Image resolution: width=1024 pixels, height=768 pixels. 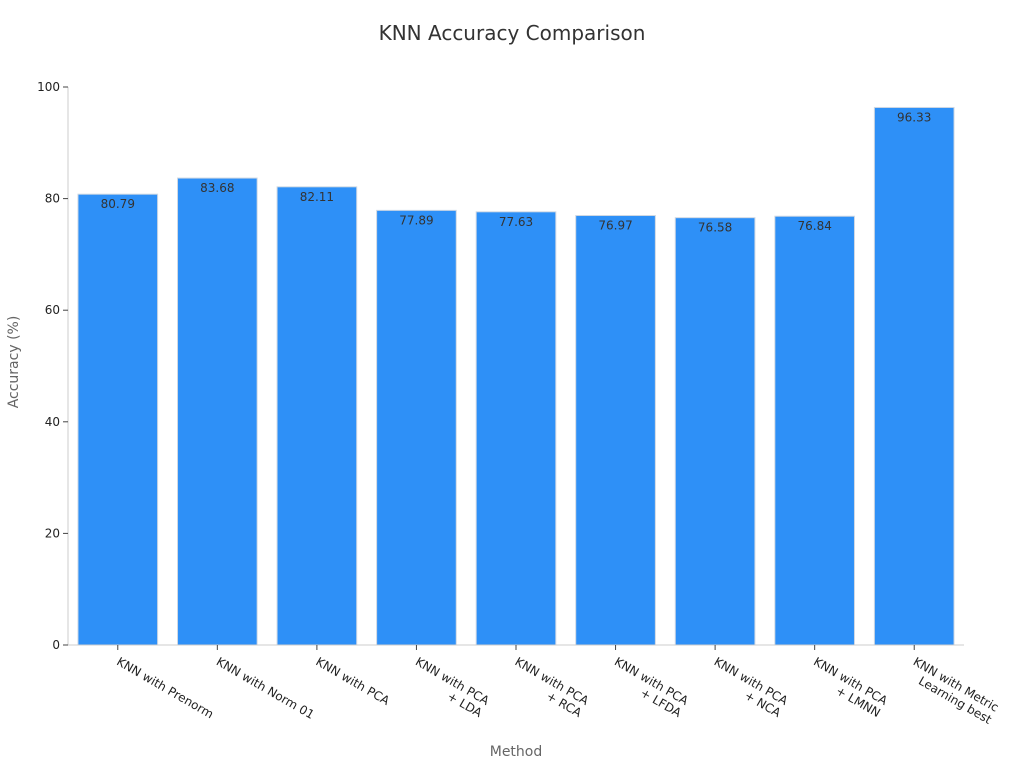 What do you see at coordinates (516, 752) in the screenshot?
I see `x-axis-label: Method` at bounding box center [516, 752].